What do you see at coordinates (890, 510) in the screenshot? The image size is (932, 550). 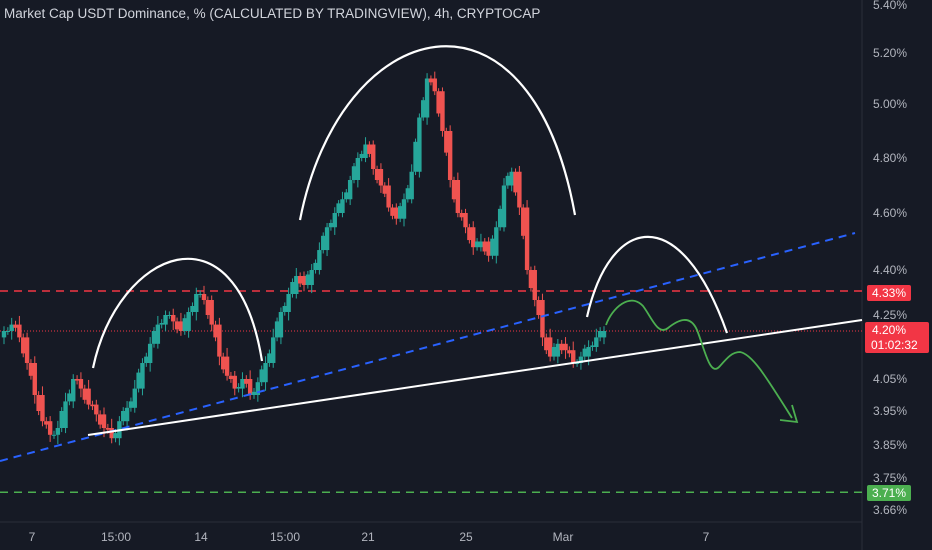 I see `price-tick-label: 3.66%` at bounding box center [890, 510].